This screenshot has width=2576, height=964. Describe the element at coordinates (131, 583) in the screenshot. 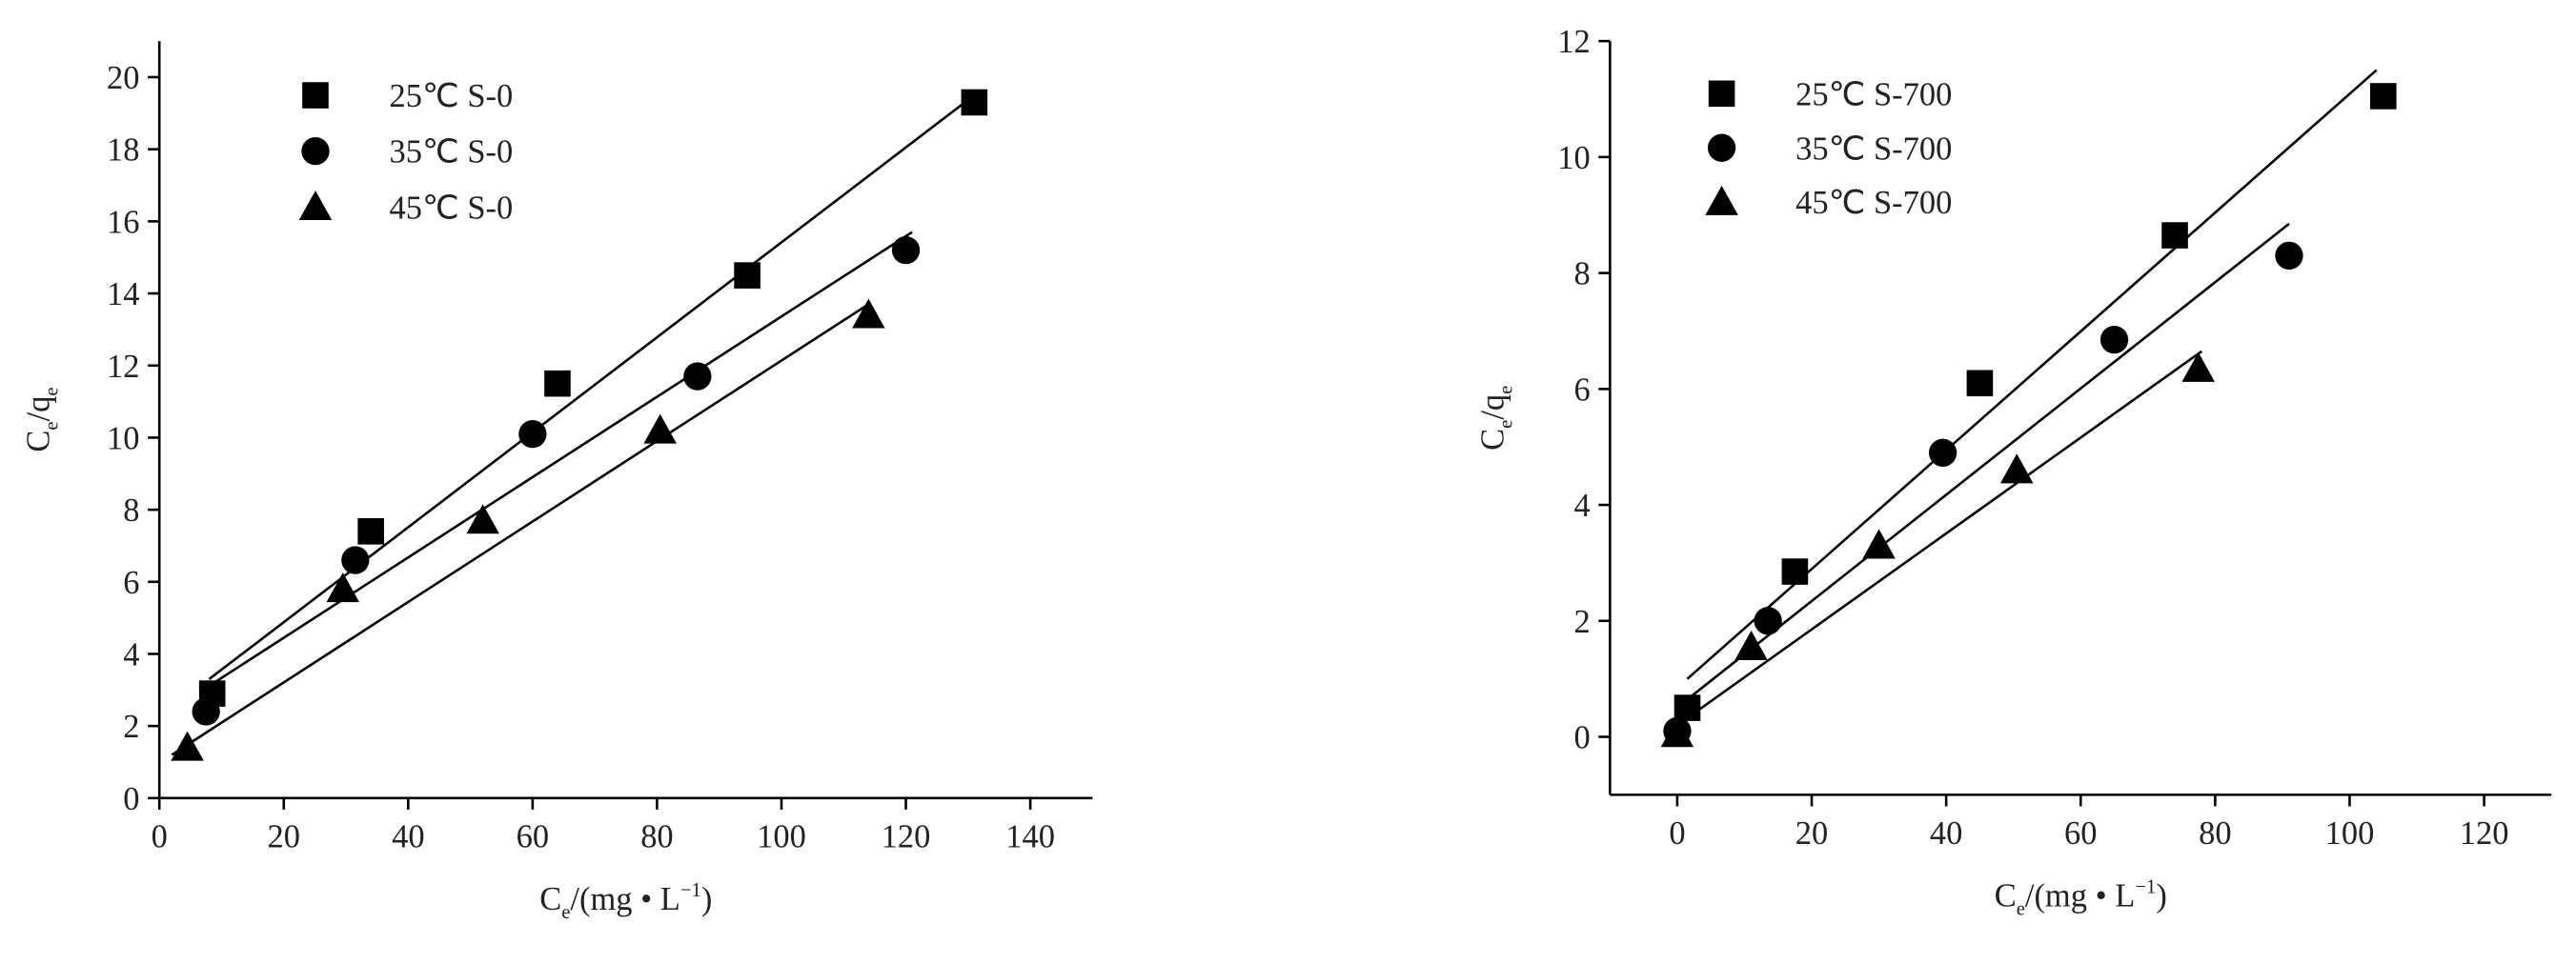

I see `y-tick-label: 6` at that location.